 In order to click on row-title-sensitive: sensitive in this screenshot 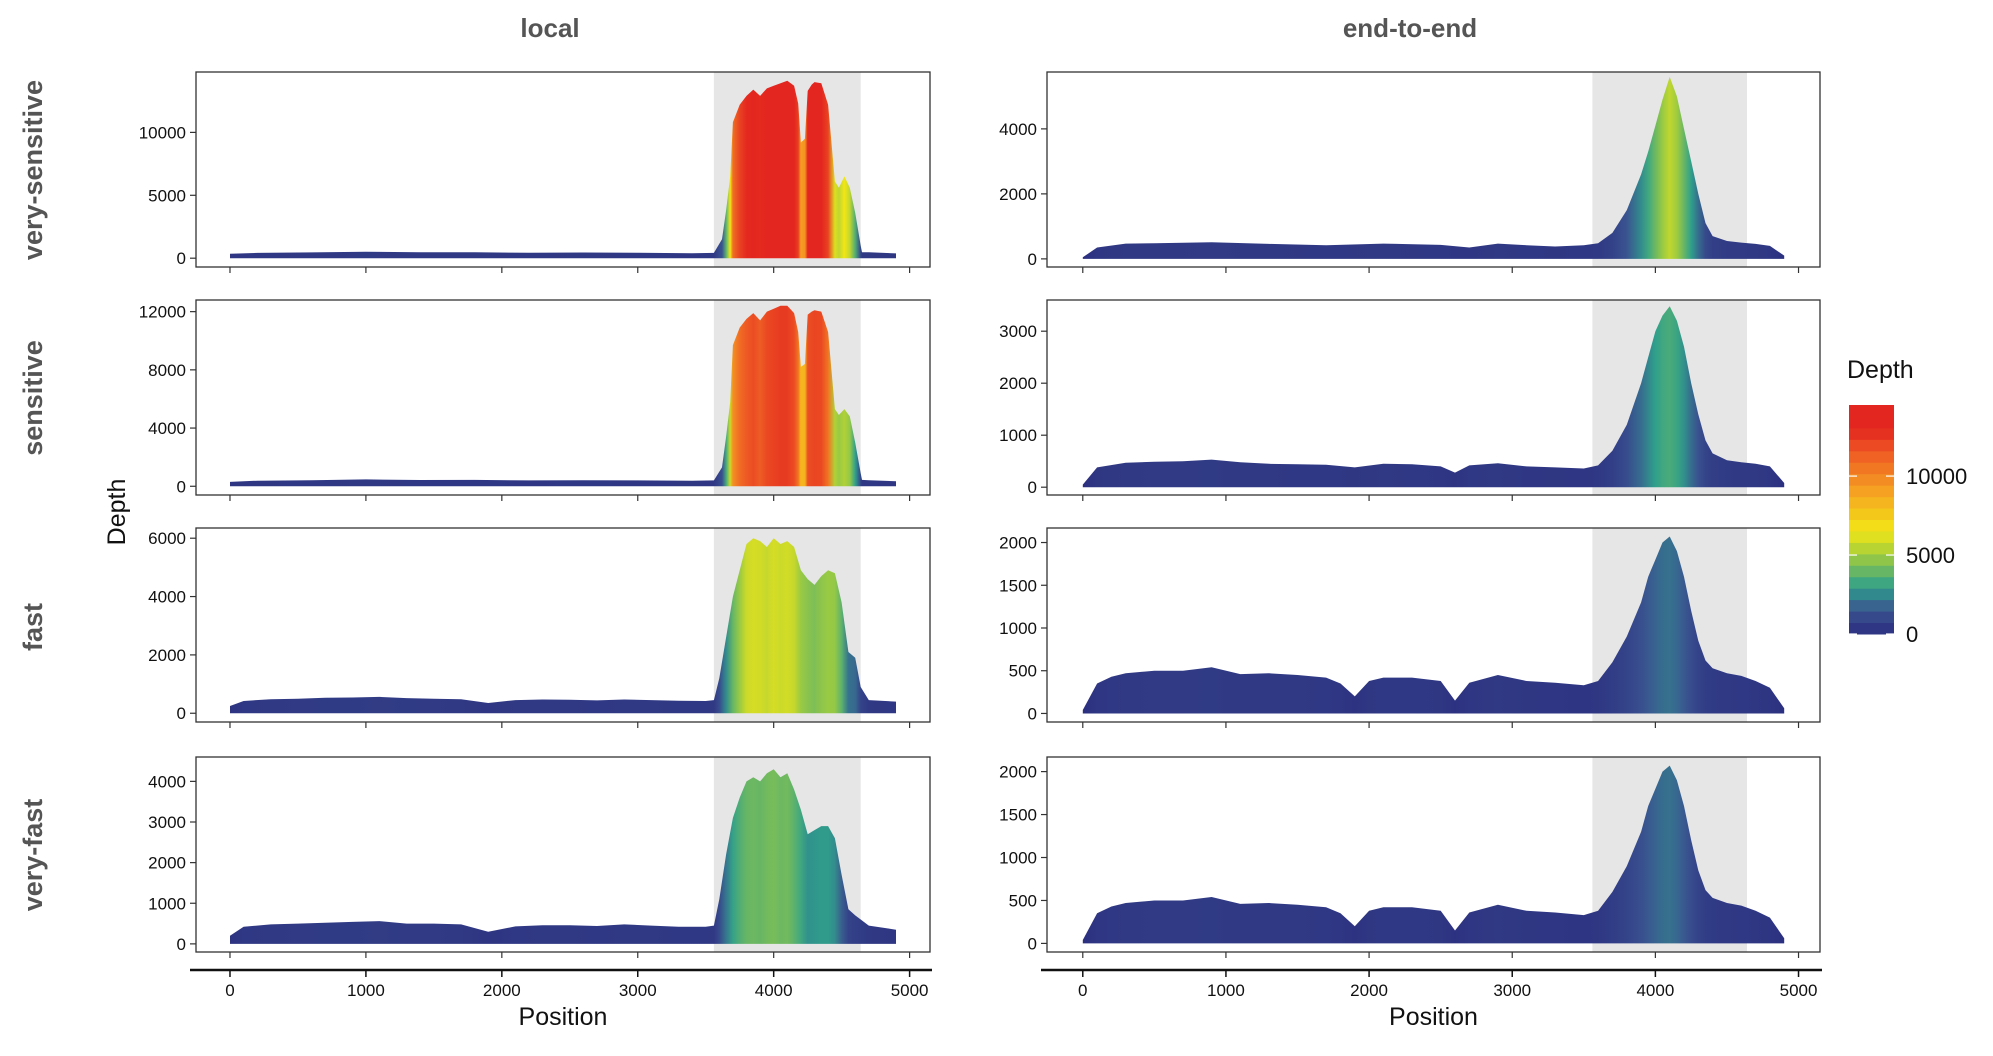, I will do `click(33, 398)`.